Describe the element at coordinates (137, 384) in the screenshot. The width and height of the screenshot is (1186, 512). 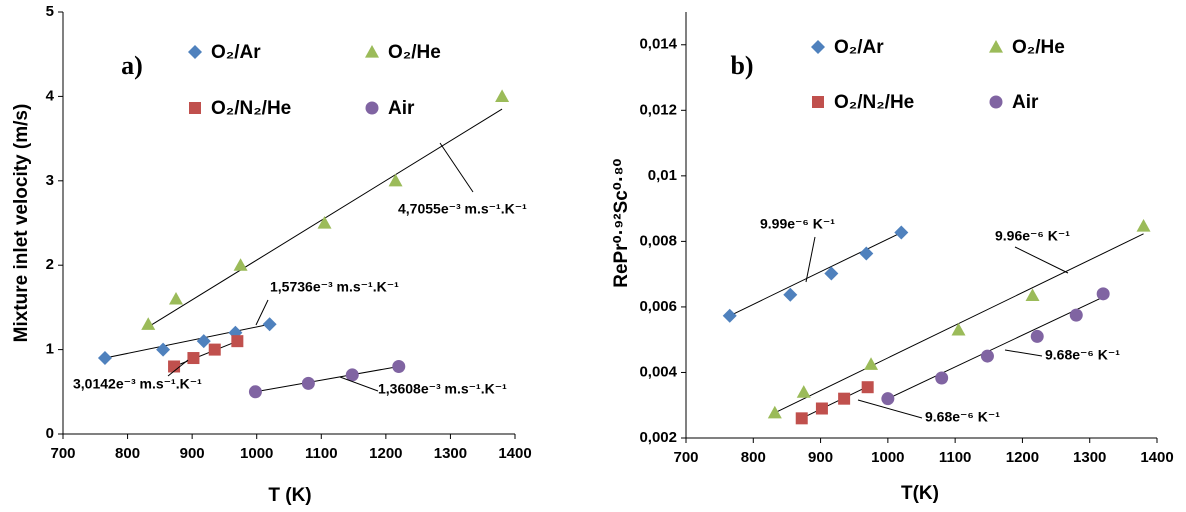
I see `annotation: 3,0142e⁻³ m.s⁻¹.K⁻¹` at that location.